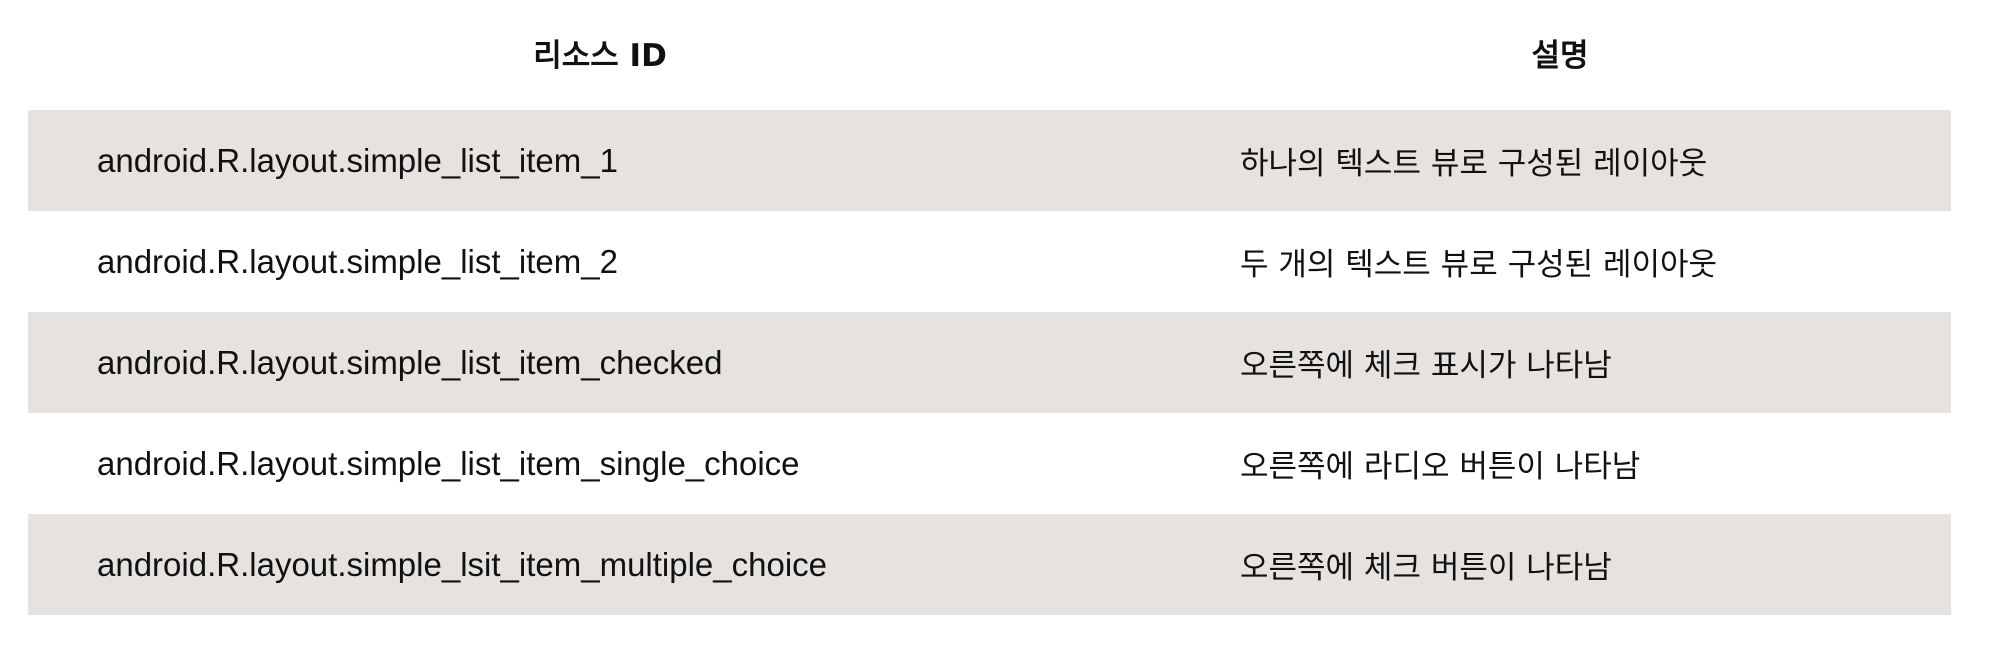 The width and height of the screenshot is (2000, 652). Describe the element at coordinates (1479, 265) in the screenshot. I see `description-cell: 두 개의 텍스트 뷰로 구성된 레이아웃` at that location.